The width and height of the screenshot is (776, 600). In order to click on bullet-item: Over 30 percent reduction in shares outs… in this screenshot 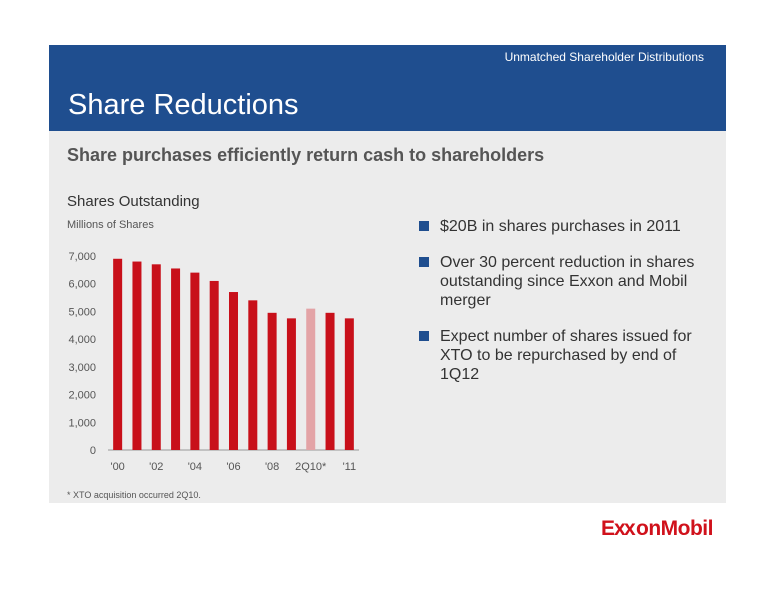, I will do `click(568, 281)`.